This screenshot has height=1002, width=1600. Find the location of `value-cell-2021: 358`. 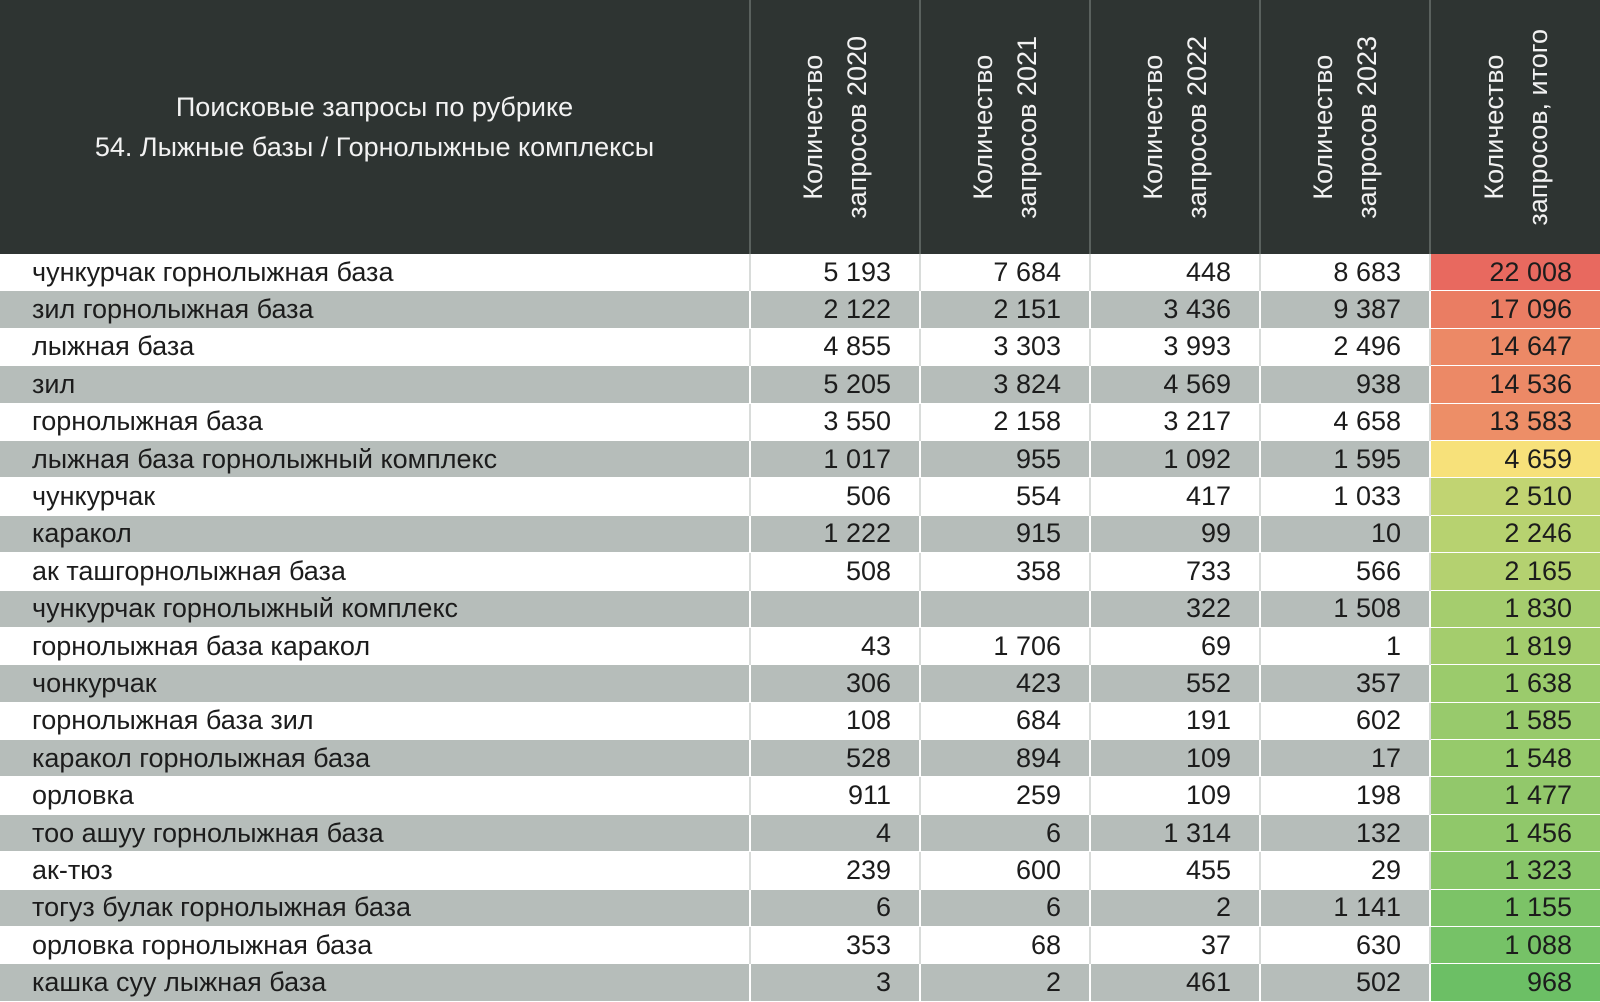

value-cell-2021: 358 is located at coordinates (1005, 571).